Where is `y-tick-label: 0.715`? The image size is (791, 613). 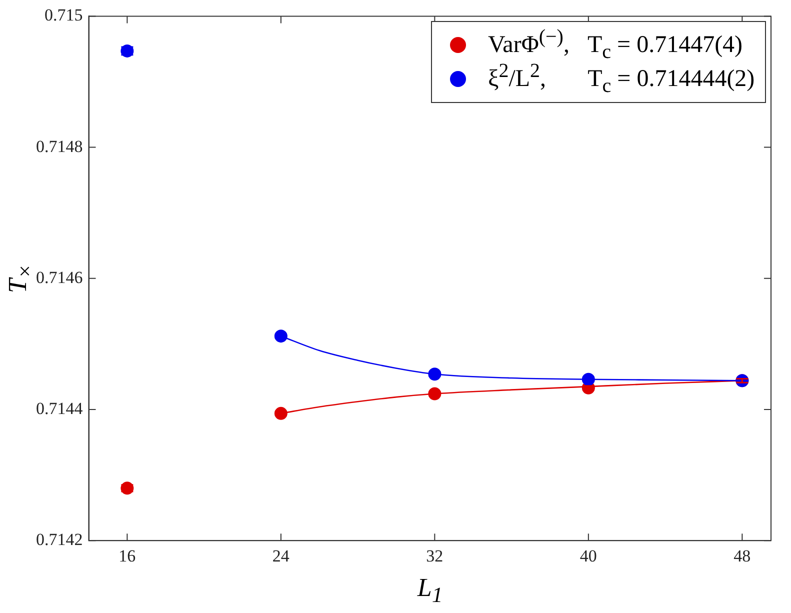
y-tick-label: 0.715 is located at coordinates (63, 15).